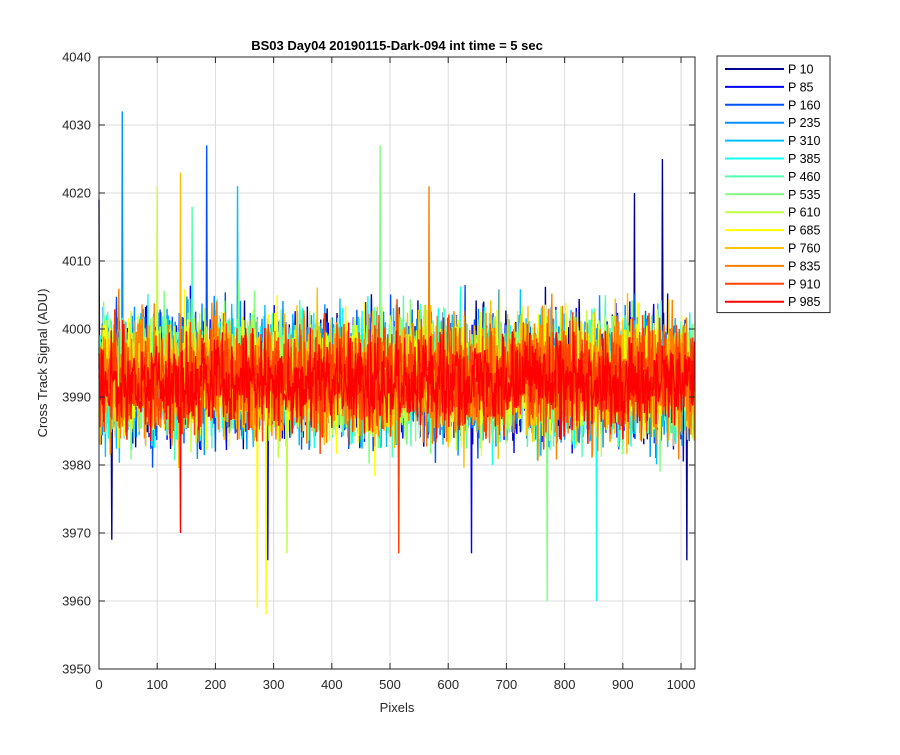  What do you see at coordinates (76, 193) in the screenshot?
I see `y-tick-label: 4020` at bounding box center [76, 193].